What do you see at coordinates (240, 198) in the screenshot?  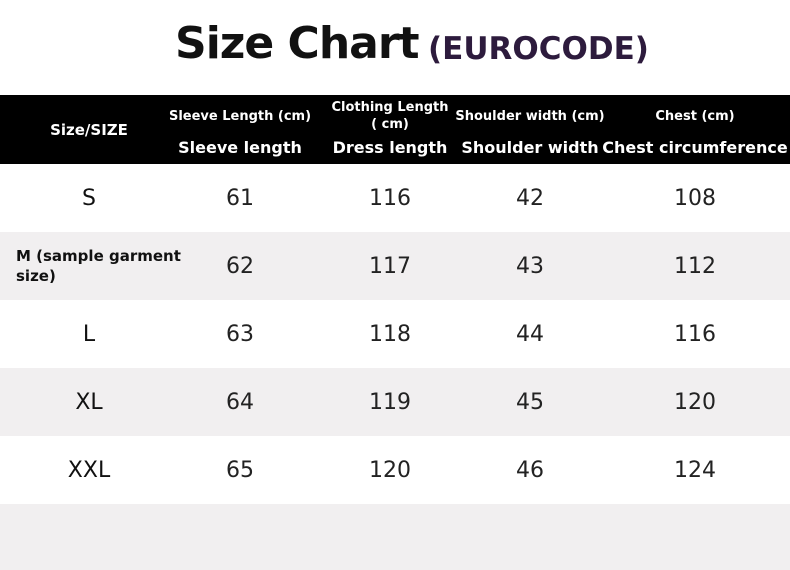 I see `value-cell: 61` at bounding box center [240, 198].